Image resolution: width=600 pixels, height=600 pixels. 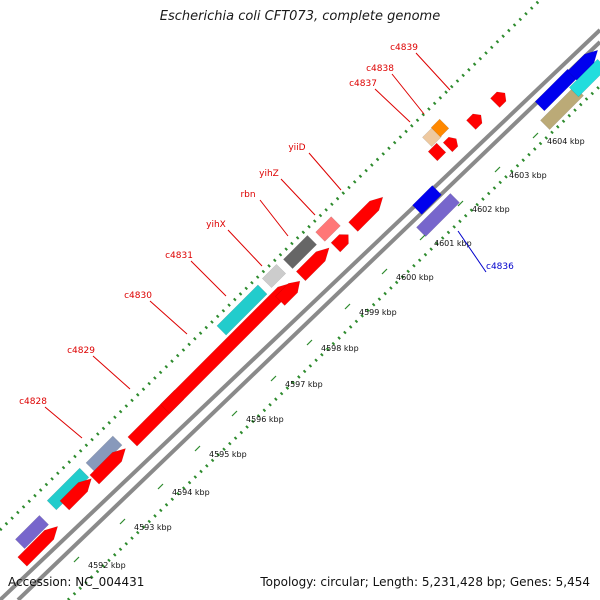 I want to click on gene-label: c4831, so click(x=179, y=256).